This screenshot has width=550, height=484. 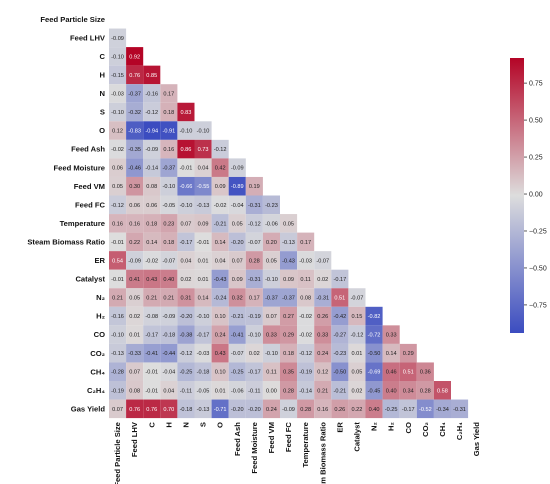 What do you see at coordinates (374, 317) in the screenshot?
I see `cell-value-label: -0.82` at bounding box center [374, 317].